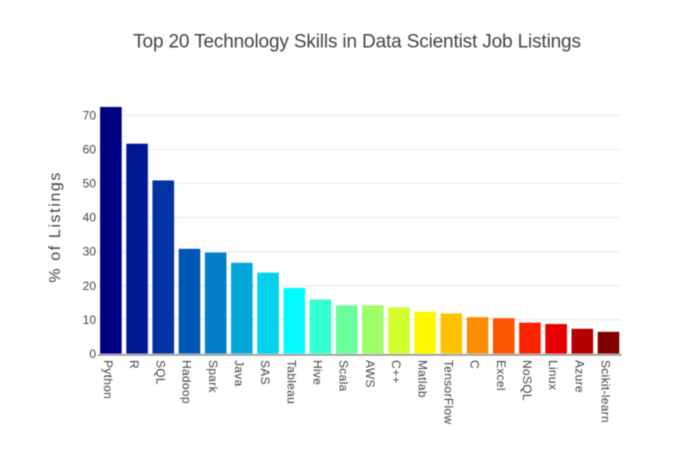 The width and height of the screenshot is (682, 451). What do you see at coordinates (90, 150) in the screenshot?
I see `svg-text: 60` at bounding box center [90, 150].